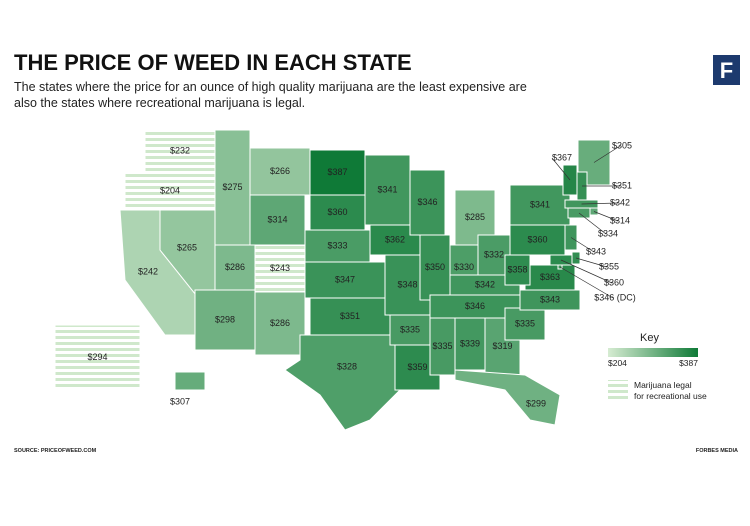 Image resolution: width=750 pixels, height=526 pixels. I want to click on logo-box, so click(726, 70).